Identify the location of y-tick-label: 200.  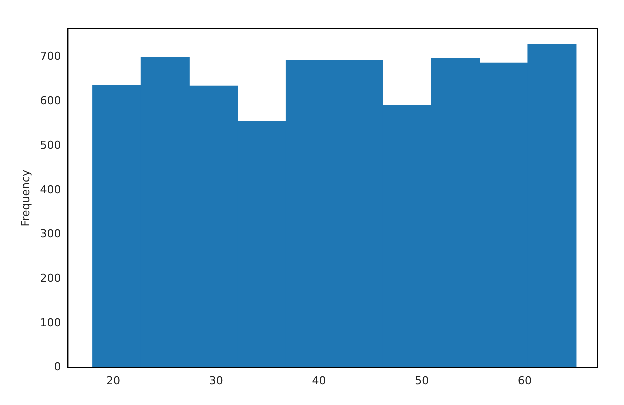
(51, 278).